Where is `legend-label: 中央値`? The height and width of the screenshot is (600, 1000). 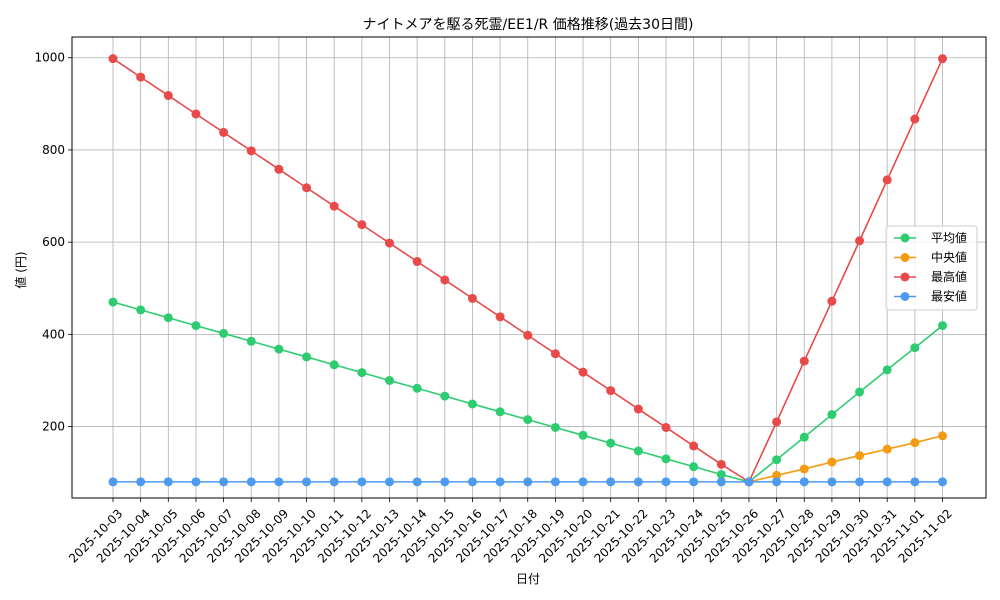
legend-label: 中央値 is located at coordinates (949, 257).